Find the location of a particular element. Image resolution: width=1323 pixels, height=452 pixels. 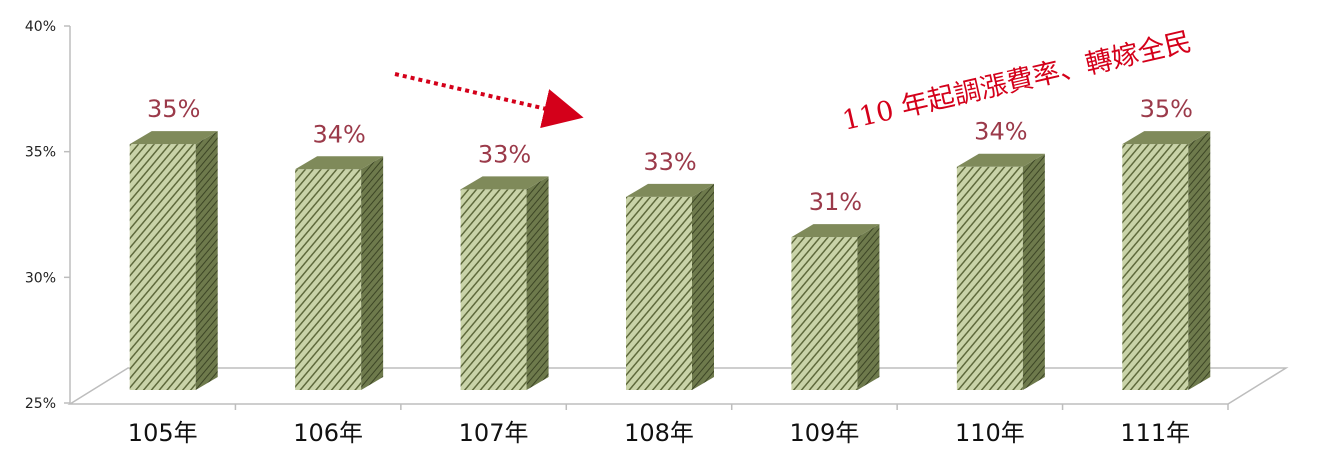

x-tick-label: 109年 is located at coordinates (825, 433).